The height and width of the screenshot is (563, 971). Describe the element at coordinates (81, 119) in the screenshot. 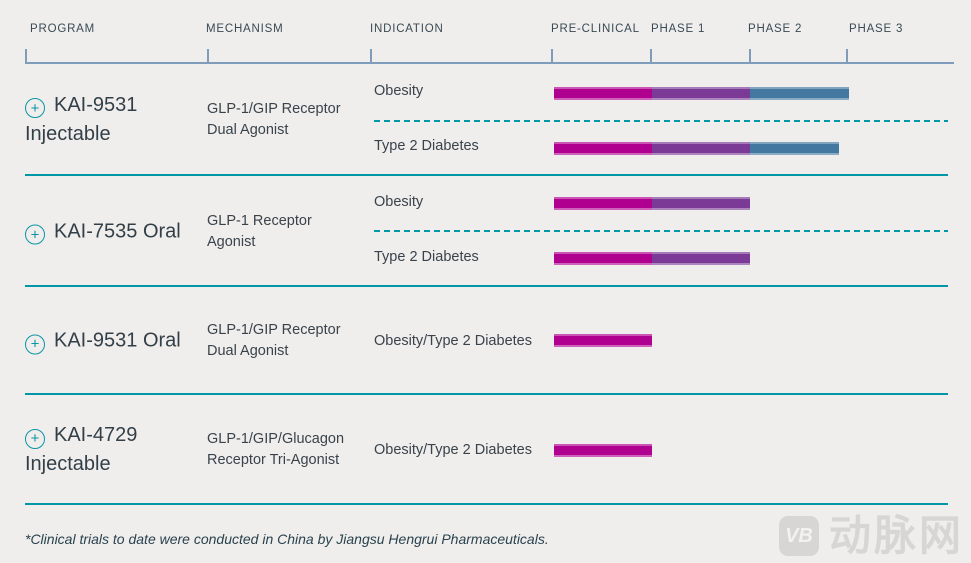

I see `program-name: KAI-9531 Injectable` at that location.